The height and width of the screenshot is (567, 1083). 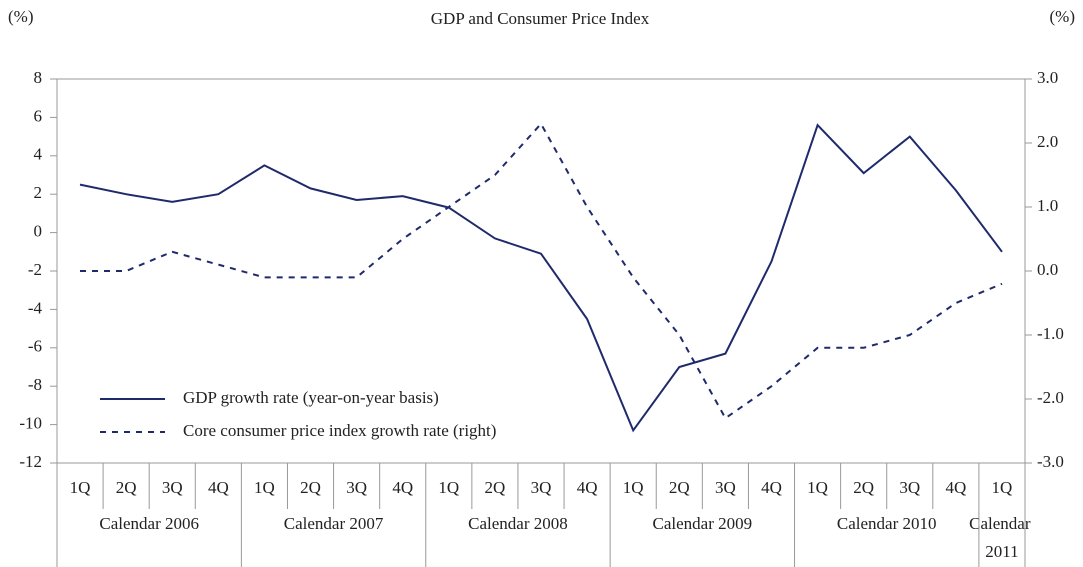 I want to click on y2-tick-label: 3.0, so click(x=1047, y=77).